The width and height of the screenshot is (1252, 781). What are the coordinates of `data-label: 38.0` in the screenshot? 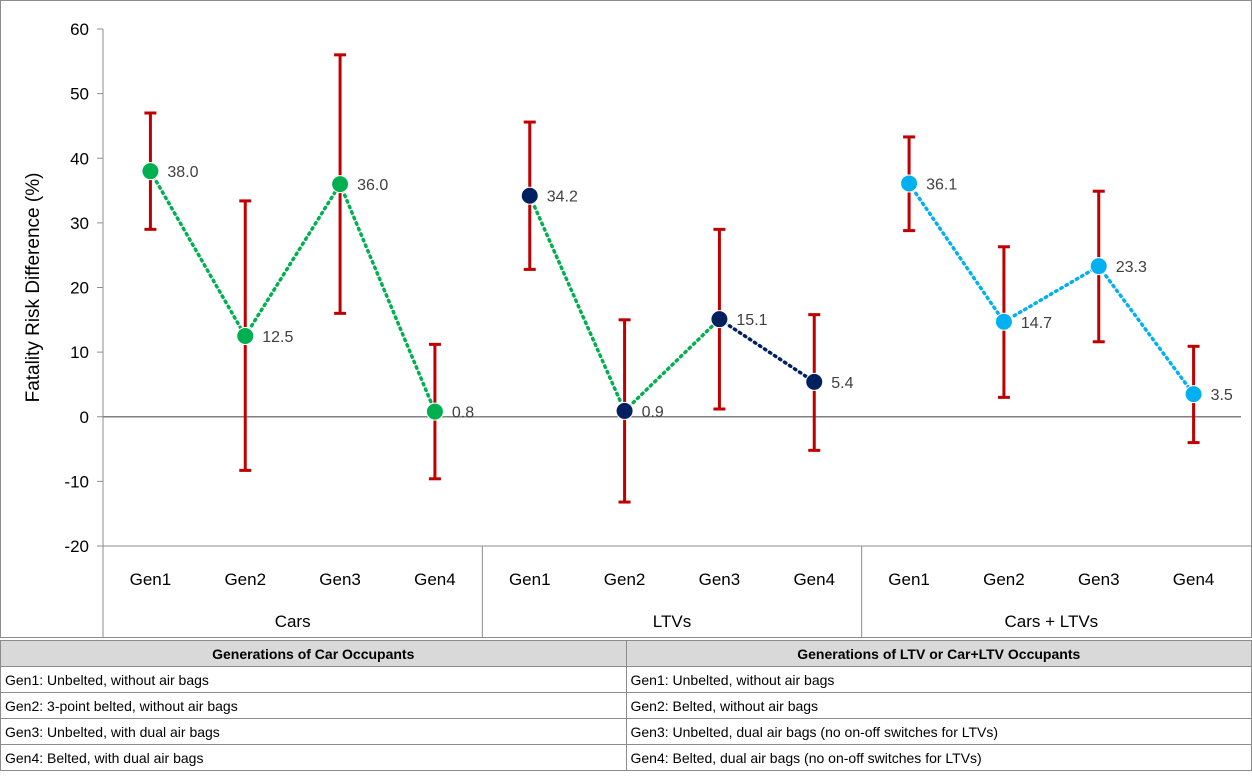 It's located at (182, 172).